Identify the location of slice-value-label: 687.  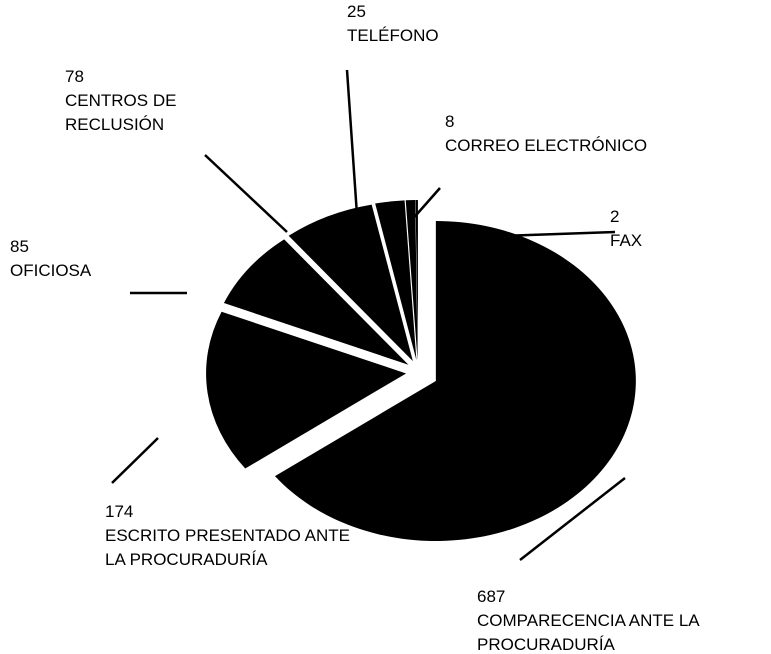
(491, 596).